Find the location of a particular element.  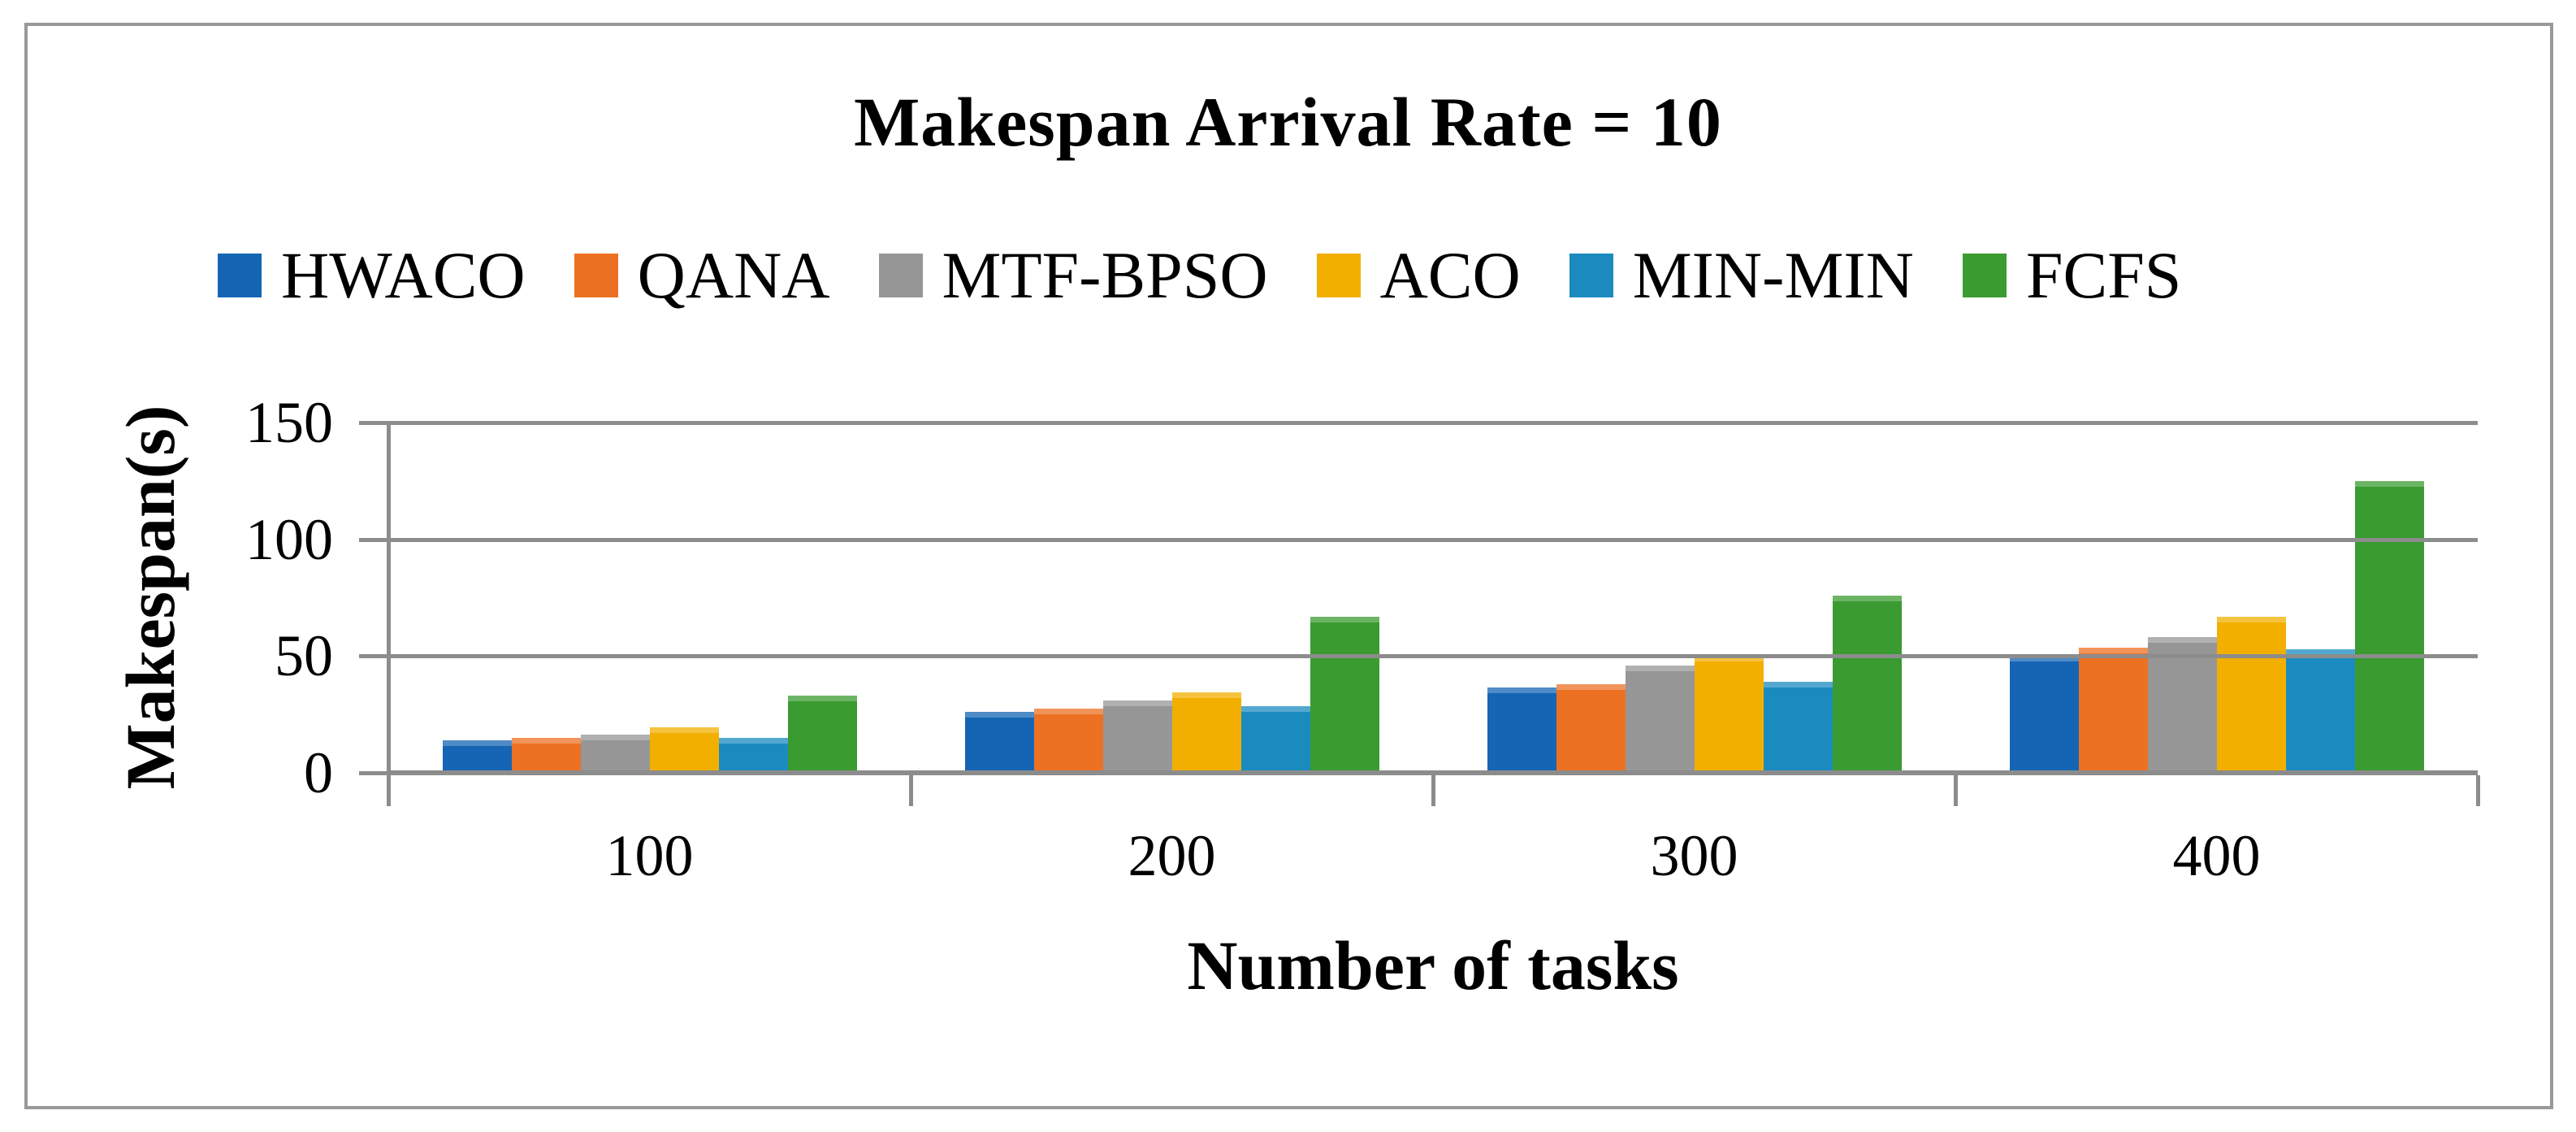

legend-label-aco: ACO is located at coordinates (1450, 275).